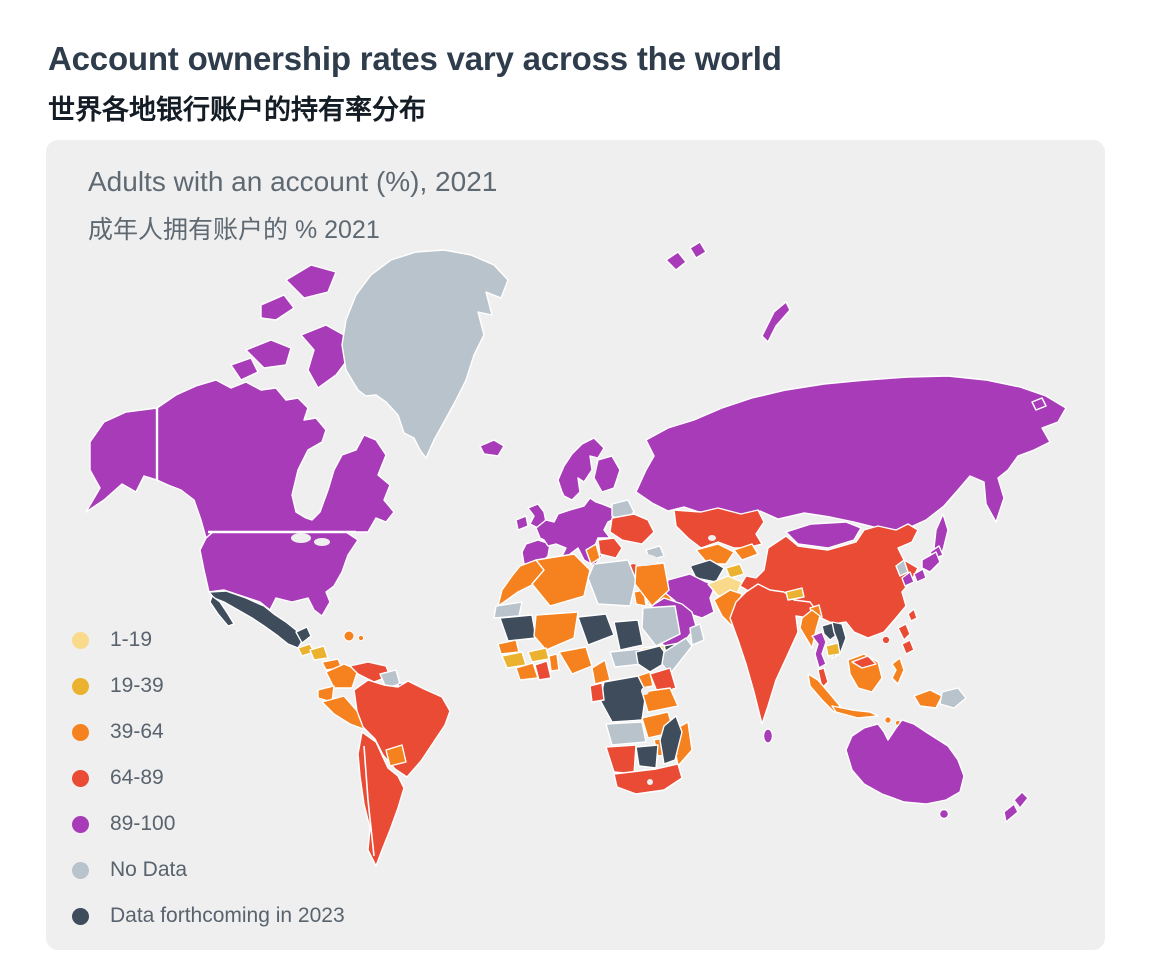 This screenshot has width=1152, height=973. Describe the element at coordinates (349, 636) in the screenshot. I see `region-dominican-republic` at that location.